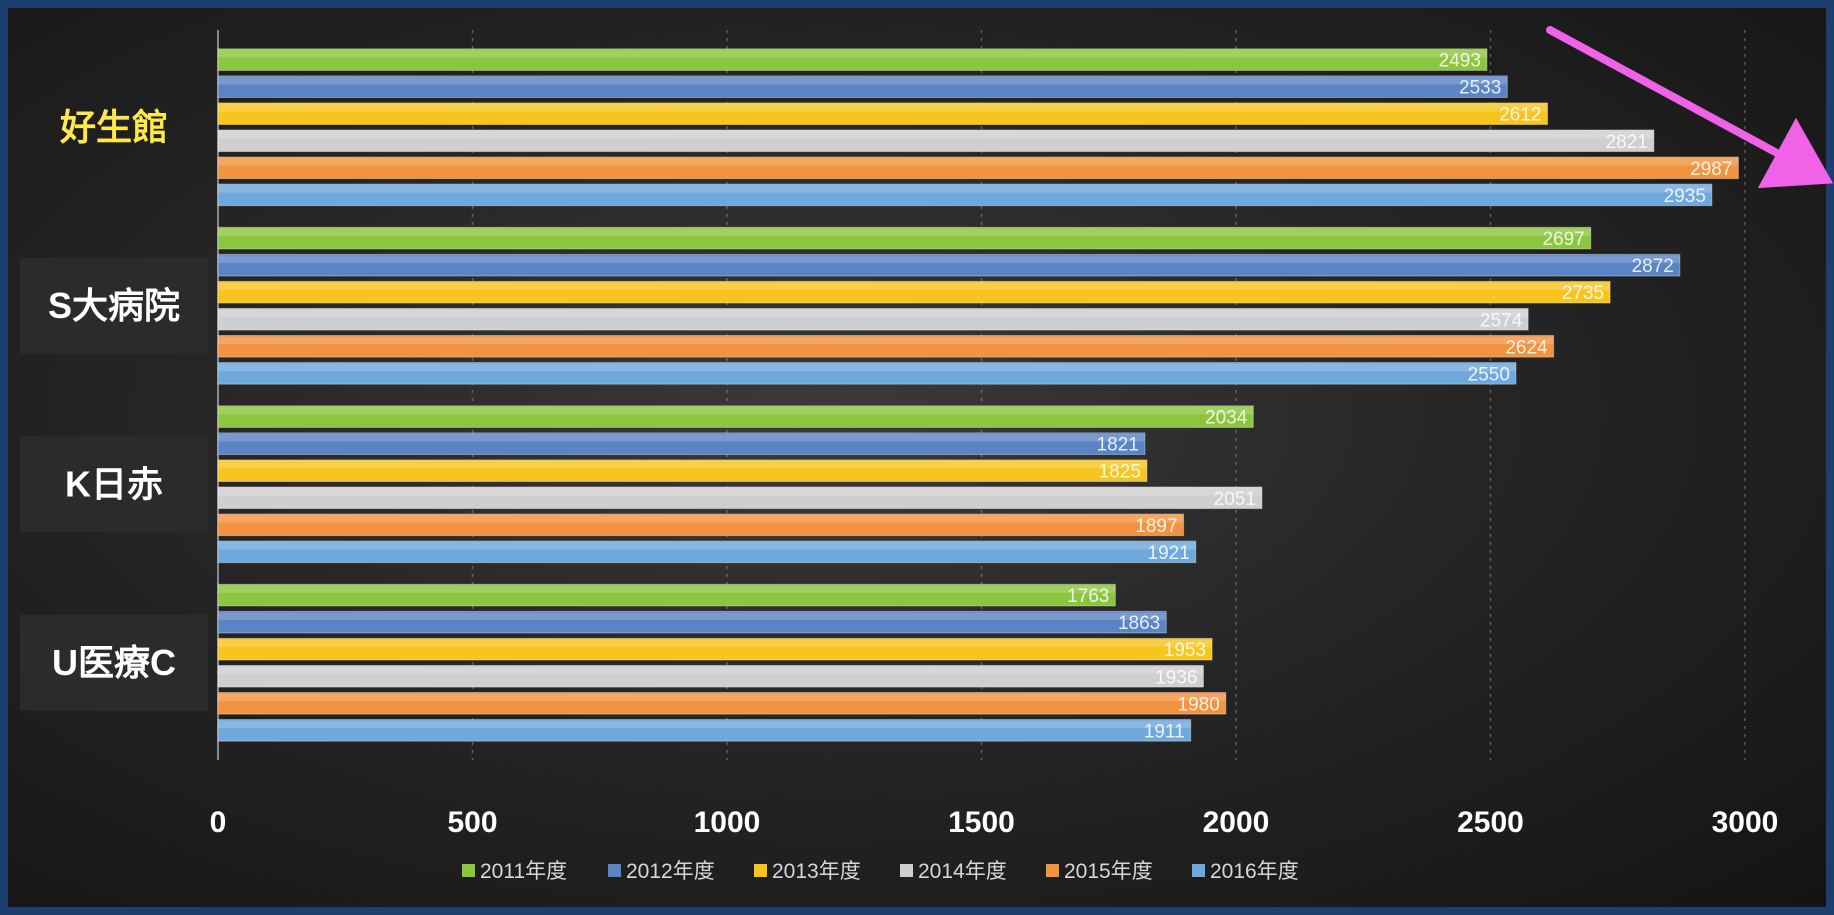 The height and width of the screenshot is (915, 1834). What do you see at coordinates (1490, 822) in the screenshot?
I see `x-tick-label: 2500` at bounding box center [1490, 822].